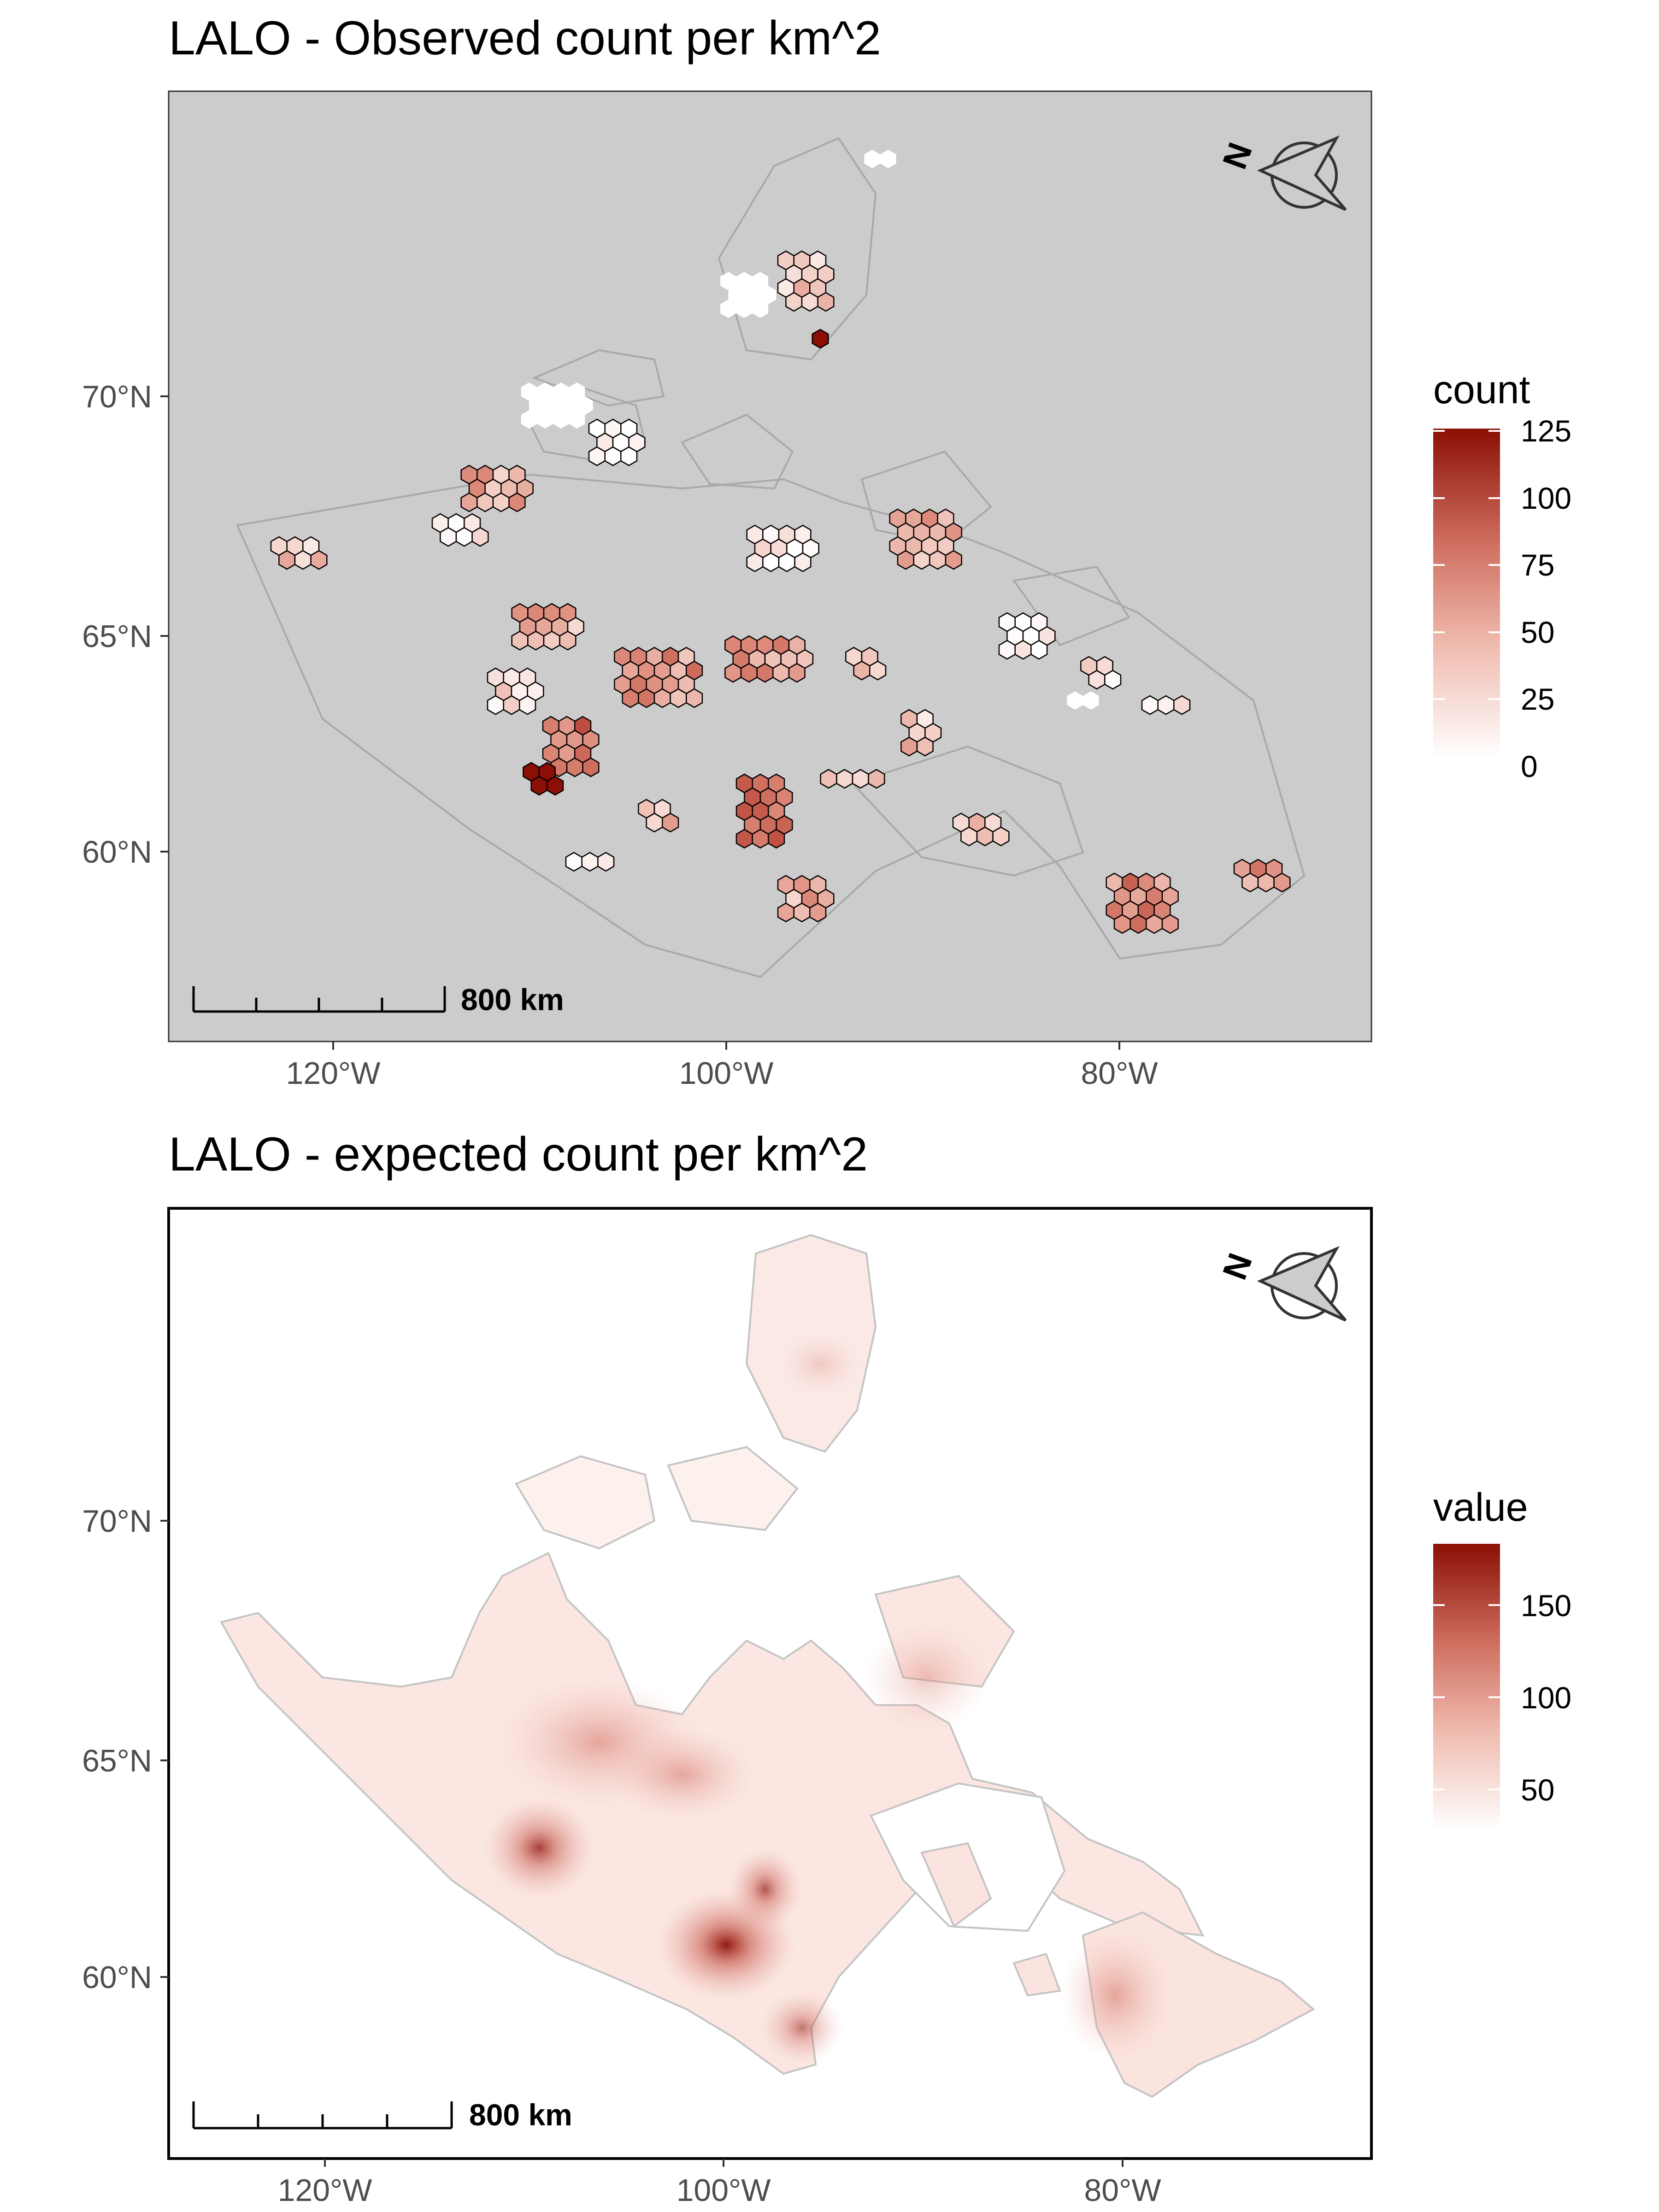  What do you see at coordinates (1537, 699) in the screenshot?
I see `legend-label: 25` at bounding box center [1537, 699].